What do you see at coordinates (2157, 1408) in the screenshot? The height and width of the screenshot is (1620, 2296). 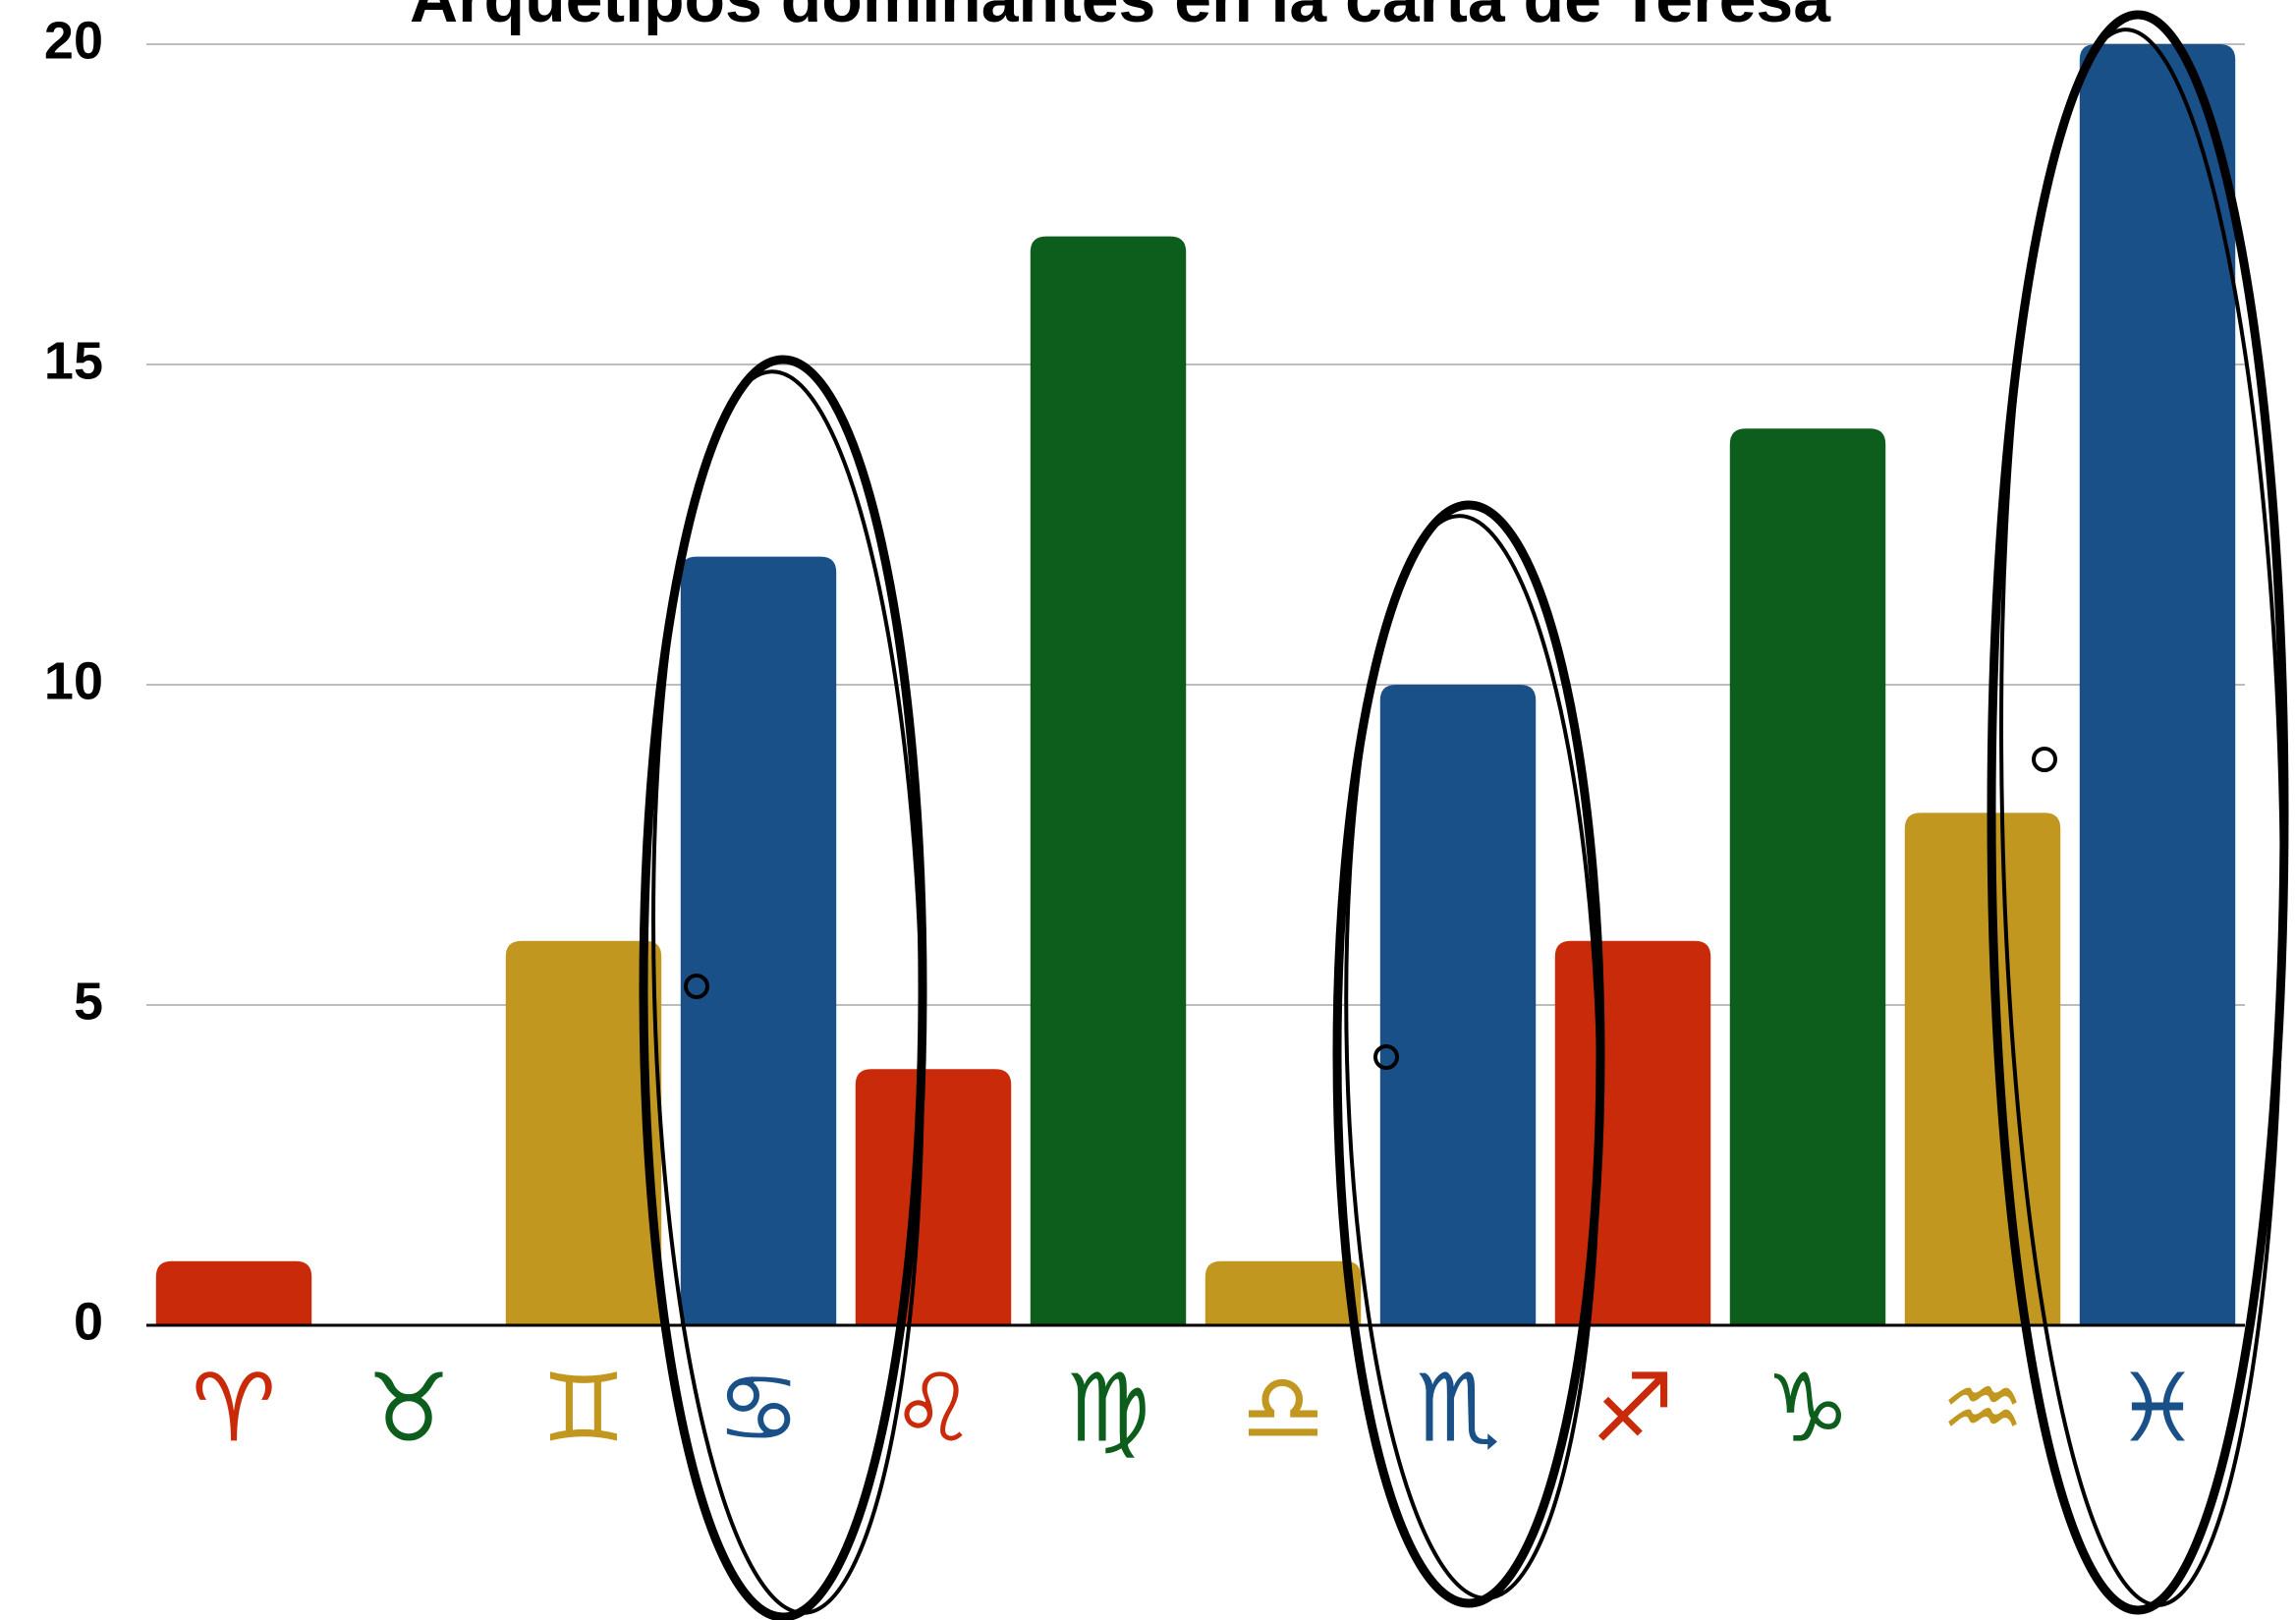 I see `x-tick-label: ♓` at bounding box center [2157, 1408].